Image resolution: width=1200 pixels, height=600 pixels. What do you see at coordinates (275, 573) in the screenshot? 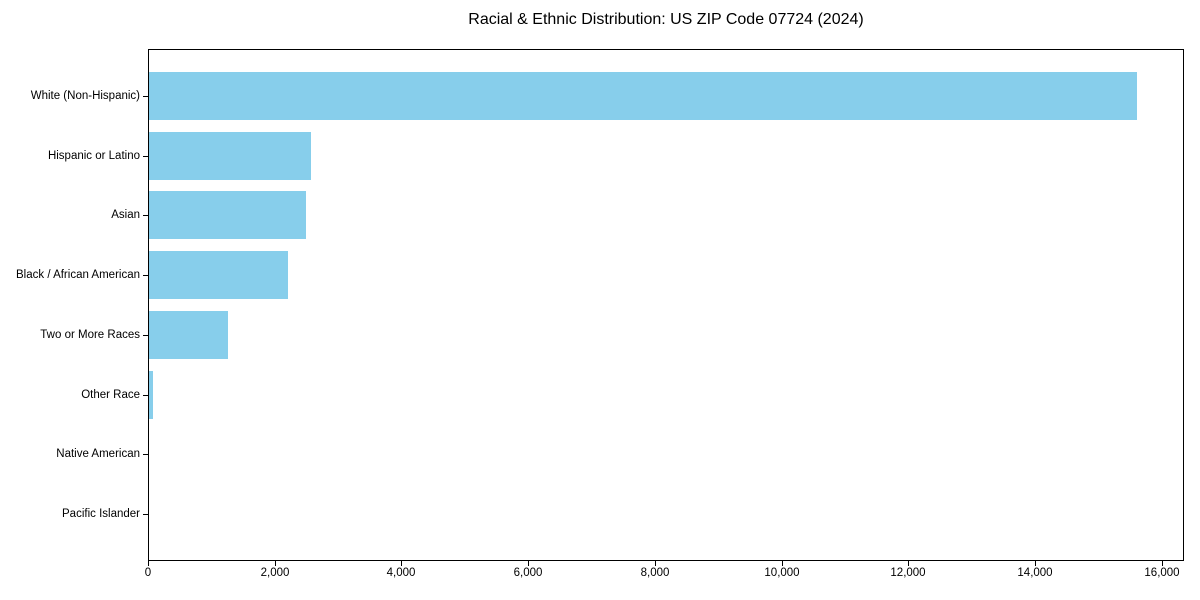
I see `x-tick-label: 2,000` at bounding box center [275, 573].